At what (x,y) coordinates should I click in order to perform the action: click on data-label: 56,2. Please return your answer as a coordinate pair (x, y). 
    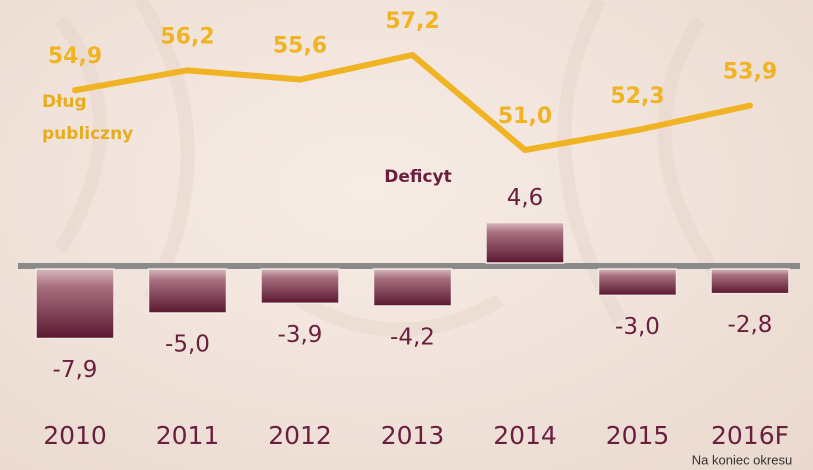
    Looking at the image, I should click on (187, 36).